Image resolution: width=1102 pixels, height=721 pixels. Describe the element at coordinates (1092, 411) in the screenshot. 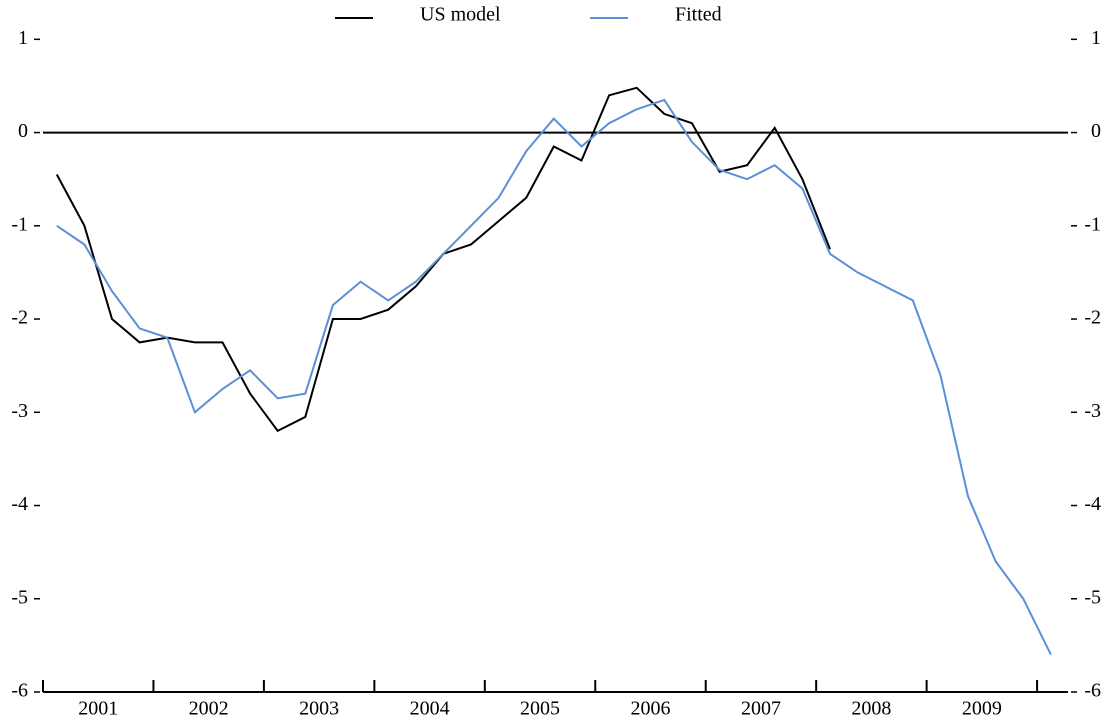

I see `y2-tick-label: -3` at that location.